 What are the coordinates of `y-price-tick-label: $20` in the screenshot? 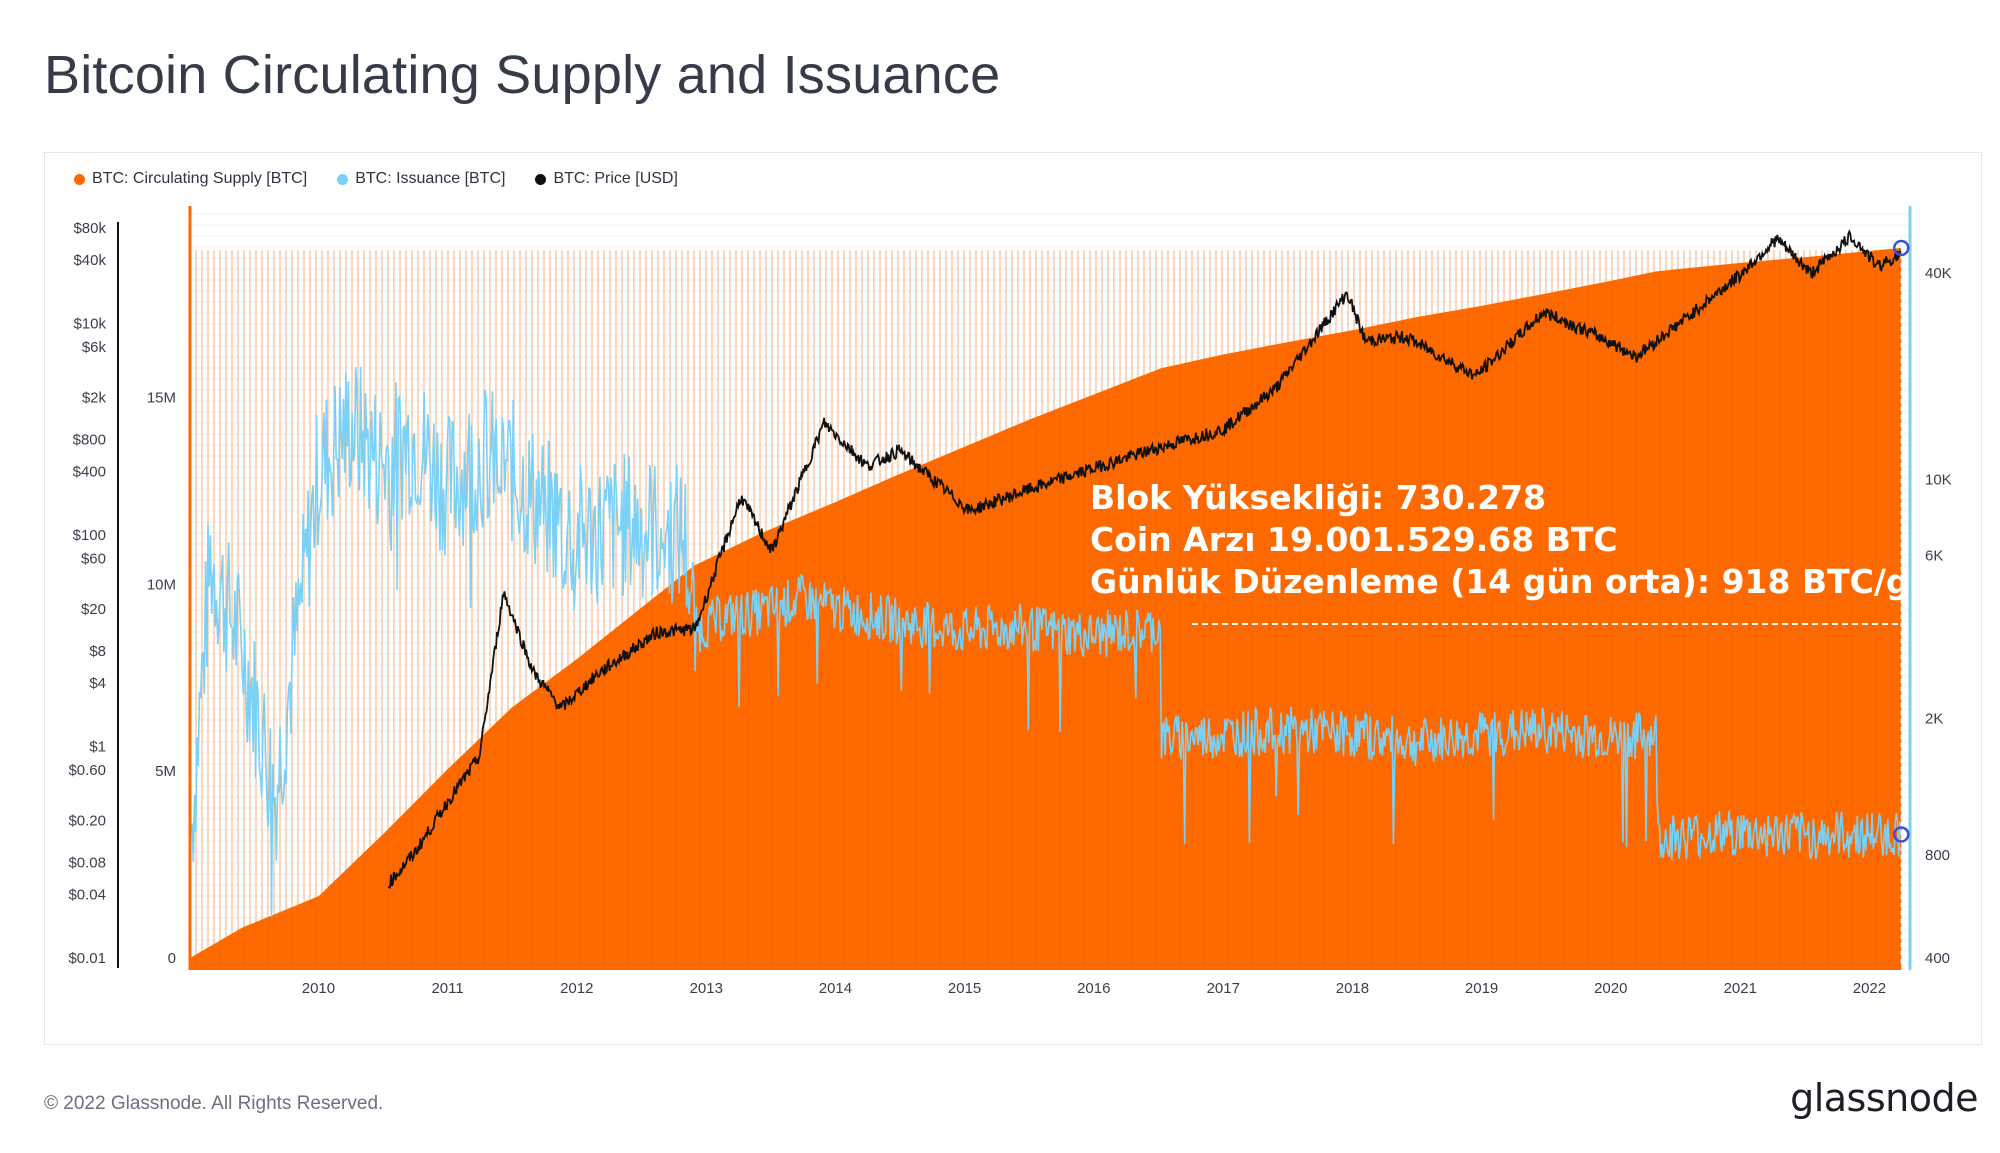 It's located at (93, 609).